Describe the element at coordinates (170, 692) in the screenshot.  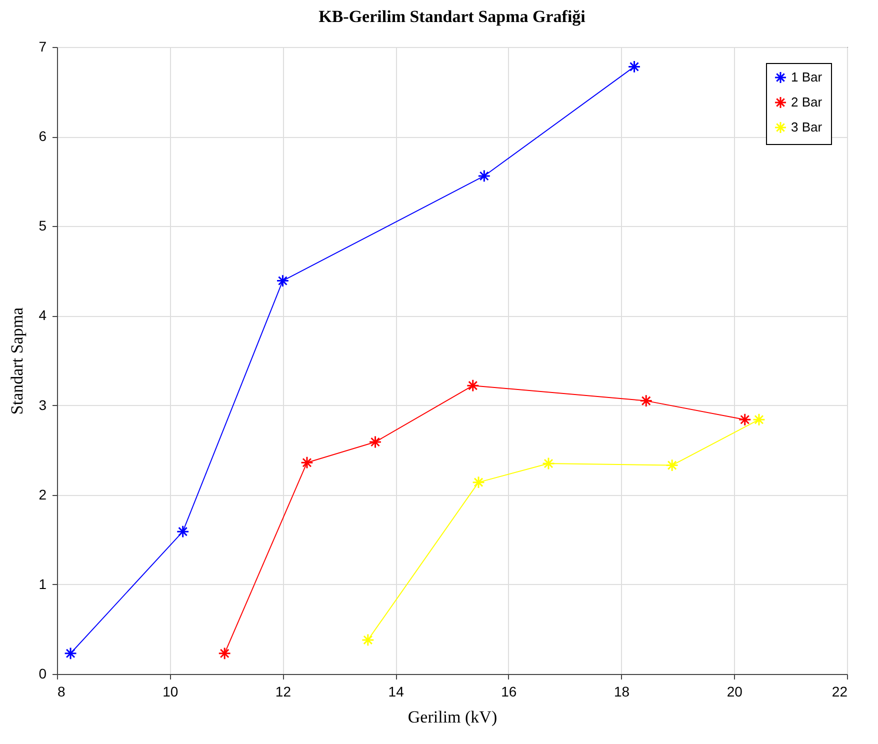
I see `x-tick-label: 10` at that location.